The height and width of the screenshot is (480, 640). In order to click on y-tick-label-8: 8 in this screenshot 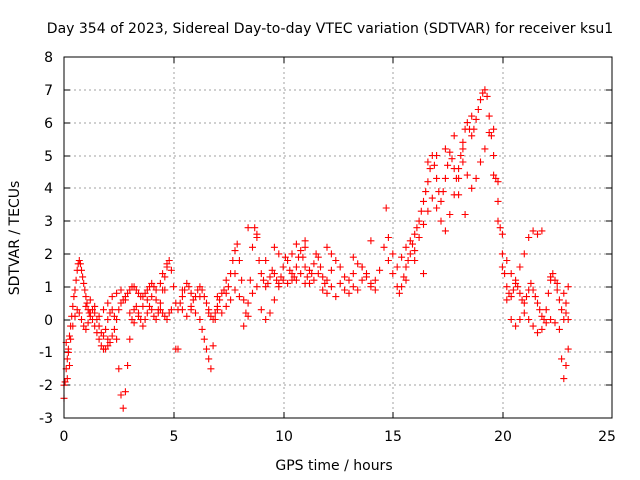, I will do `click(48, 58)`.